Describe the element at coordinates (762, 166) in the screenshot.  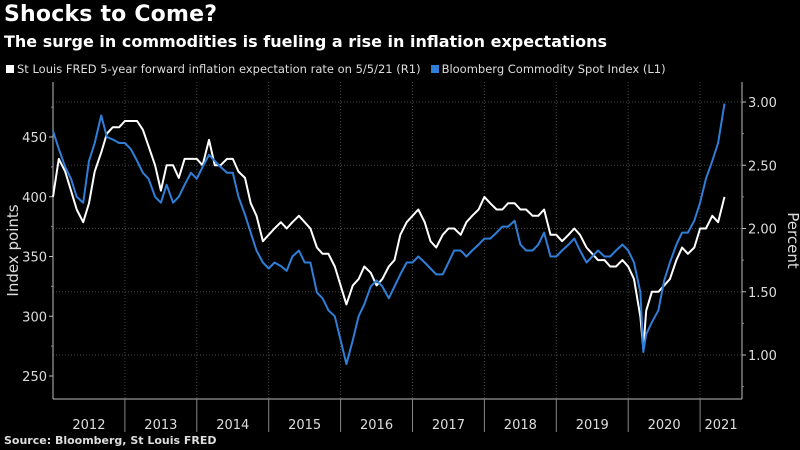
I see `right-tick-label: 2.50` at that location.